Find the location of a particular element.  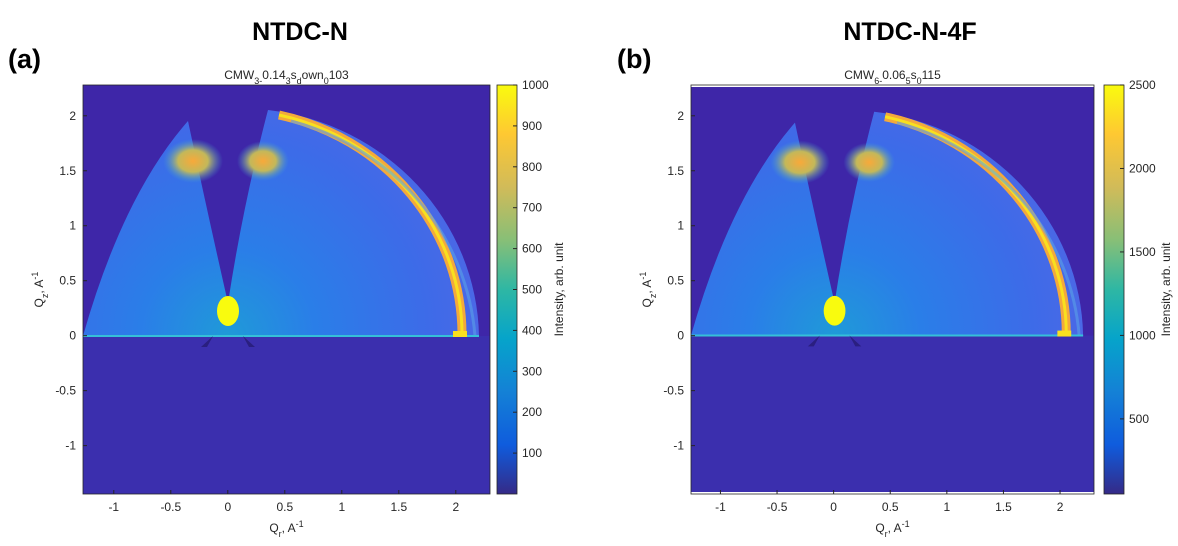

plot-title: CMW3-0.143sdown0103 is located at coordinates (286, 77).